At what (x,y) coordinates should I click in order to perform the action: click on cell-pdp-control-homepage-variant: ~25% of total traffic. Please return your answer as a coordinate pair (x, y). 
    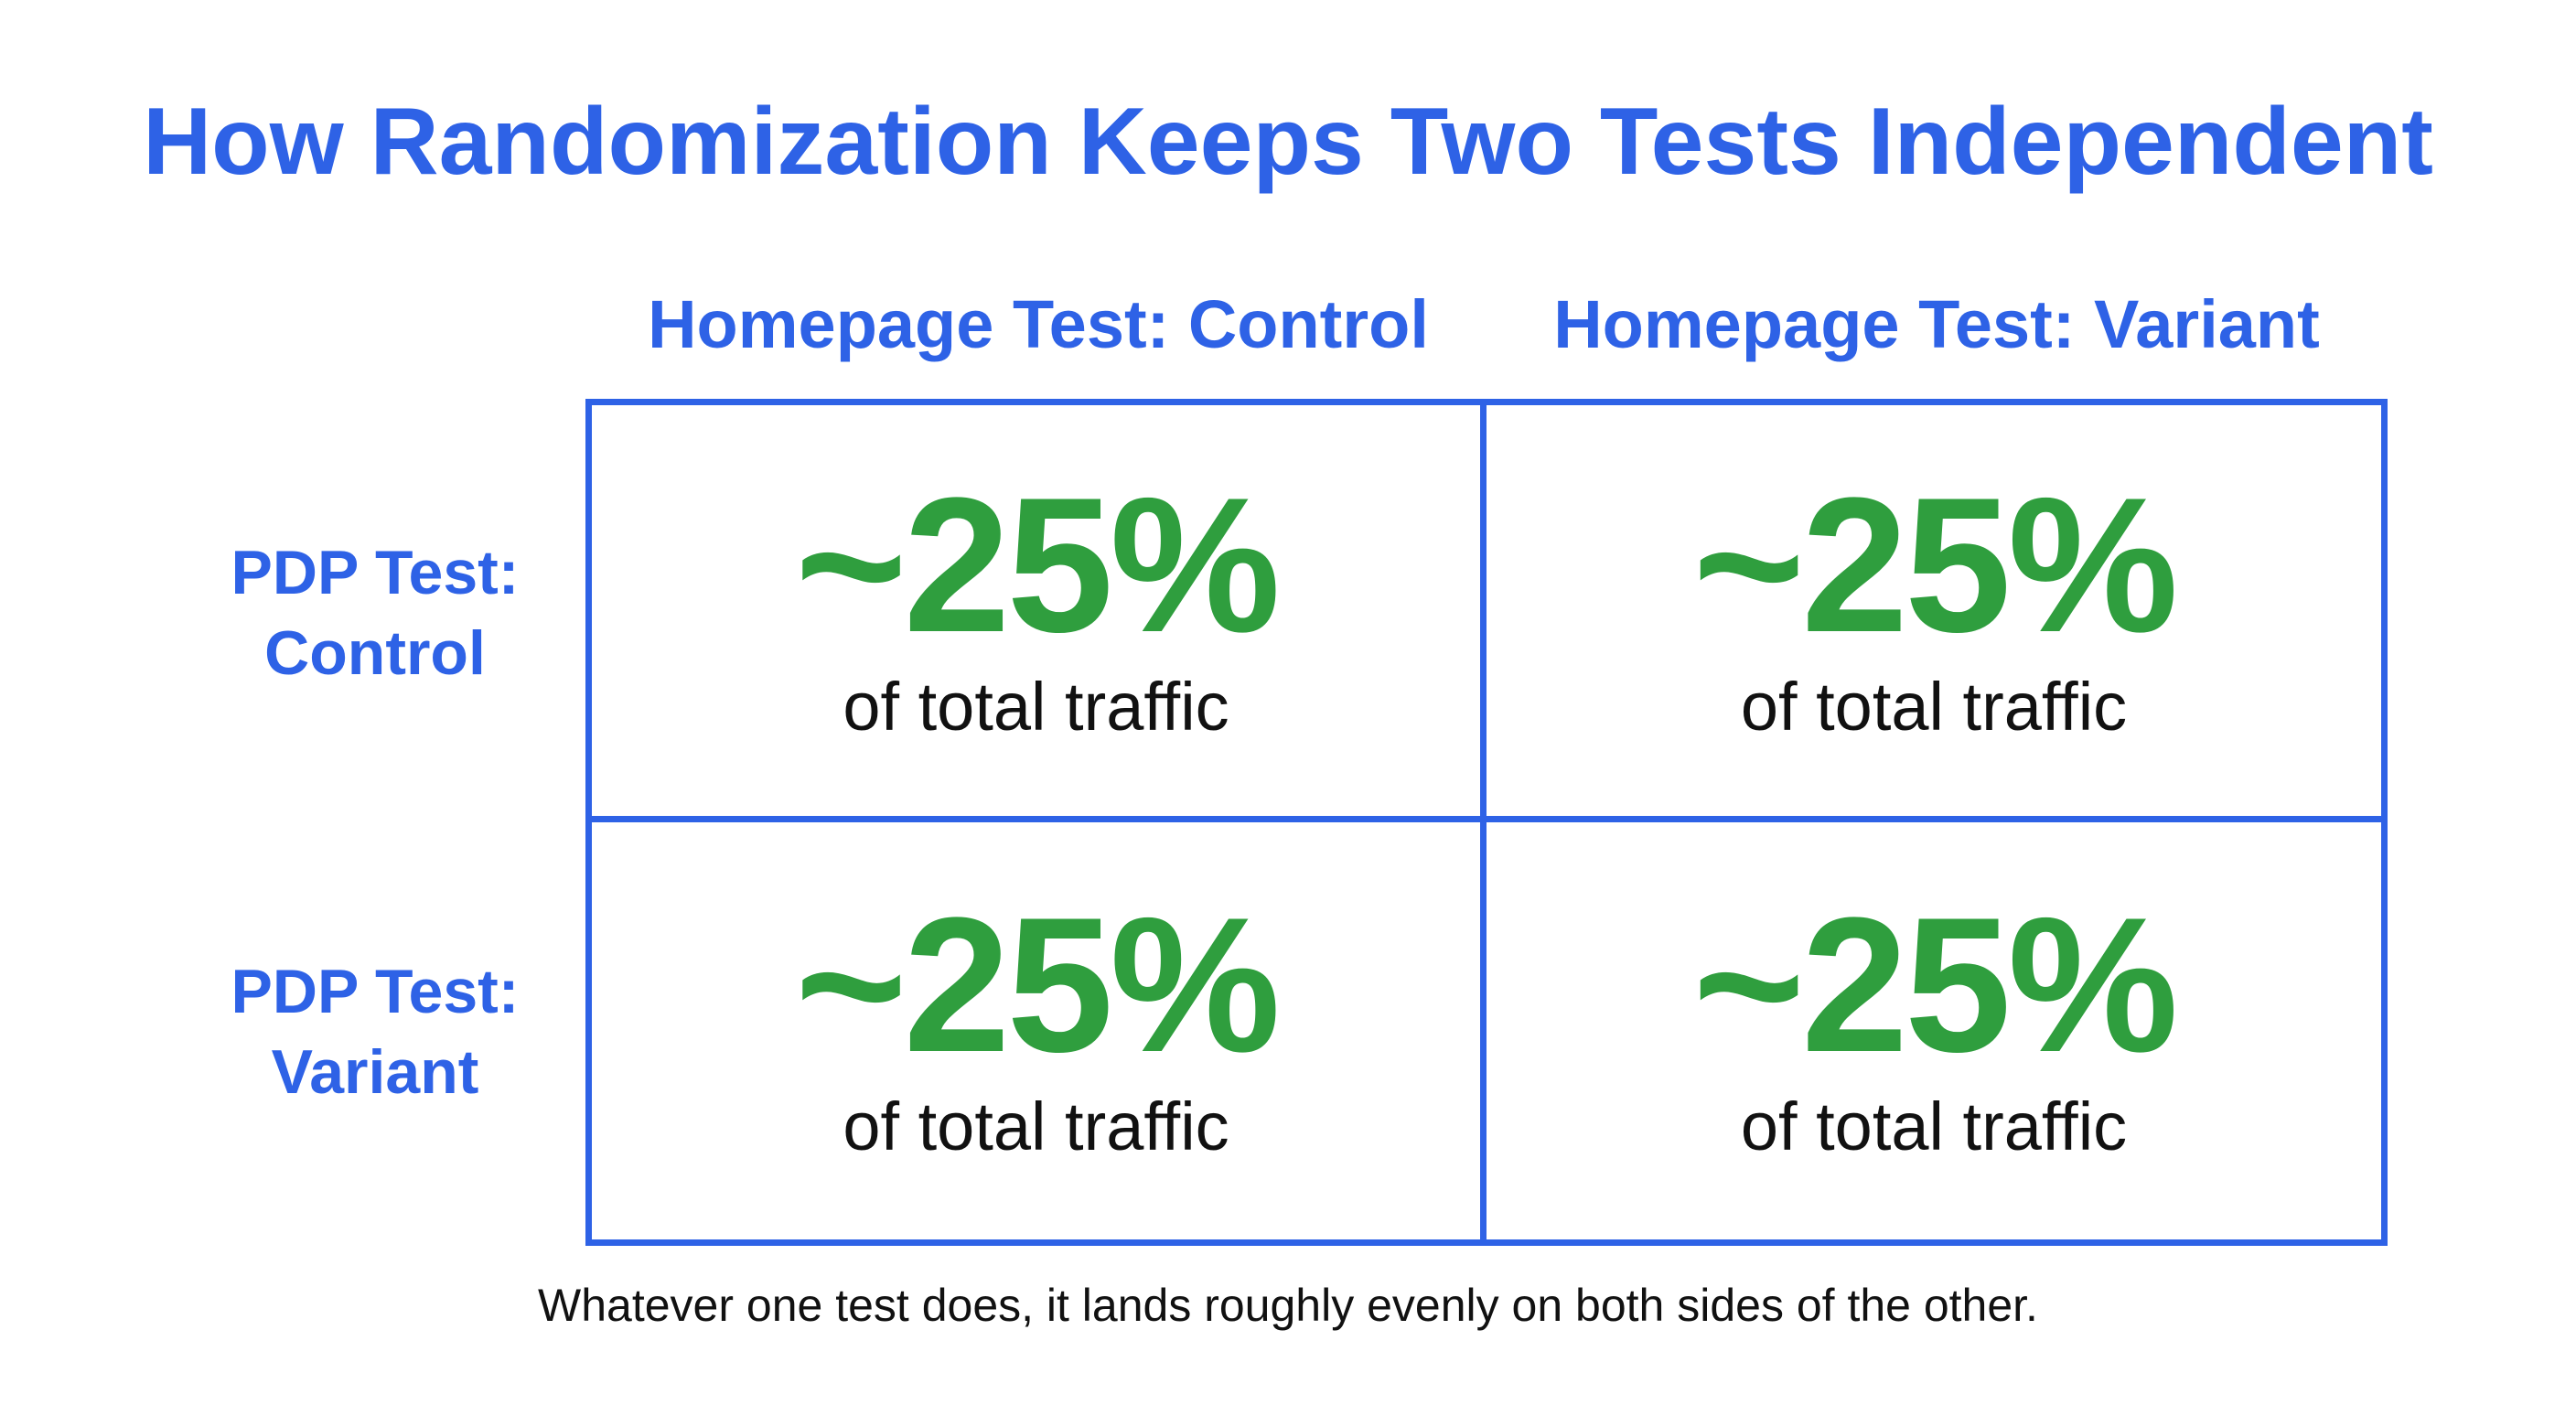
    Looking at the image, I should click on (1934, 614).